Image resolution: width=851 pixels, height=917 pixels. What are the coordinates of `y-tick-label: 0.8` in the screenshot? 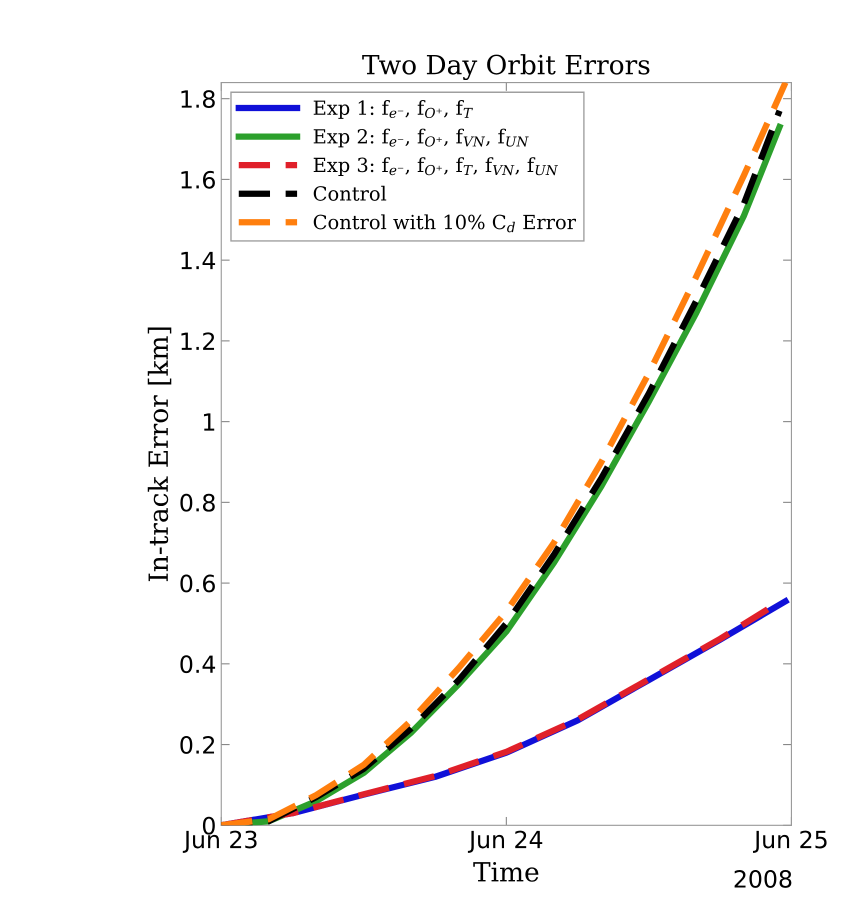 It's located at (197, 503).